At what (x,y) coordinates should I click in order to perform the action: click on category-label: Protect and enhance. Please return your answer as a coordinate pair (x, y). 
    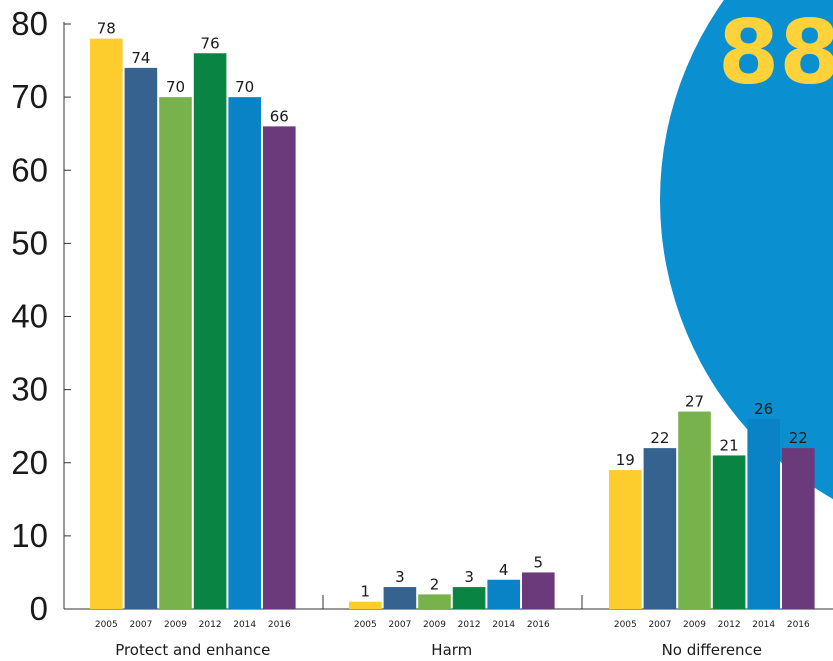
    Looking at the image, I should click on (192, 650).